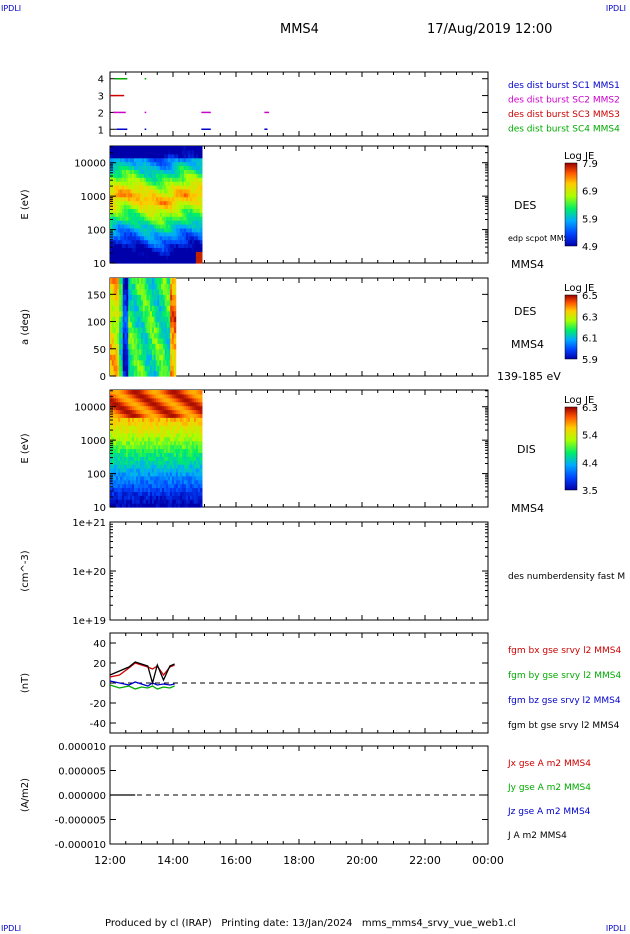 The image size is (630, 934). I want to click on panel-2-colorbar-tick-label: 6.5, so click(590, 296).